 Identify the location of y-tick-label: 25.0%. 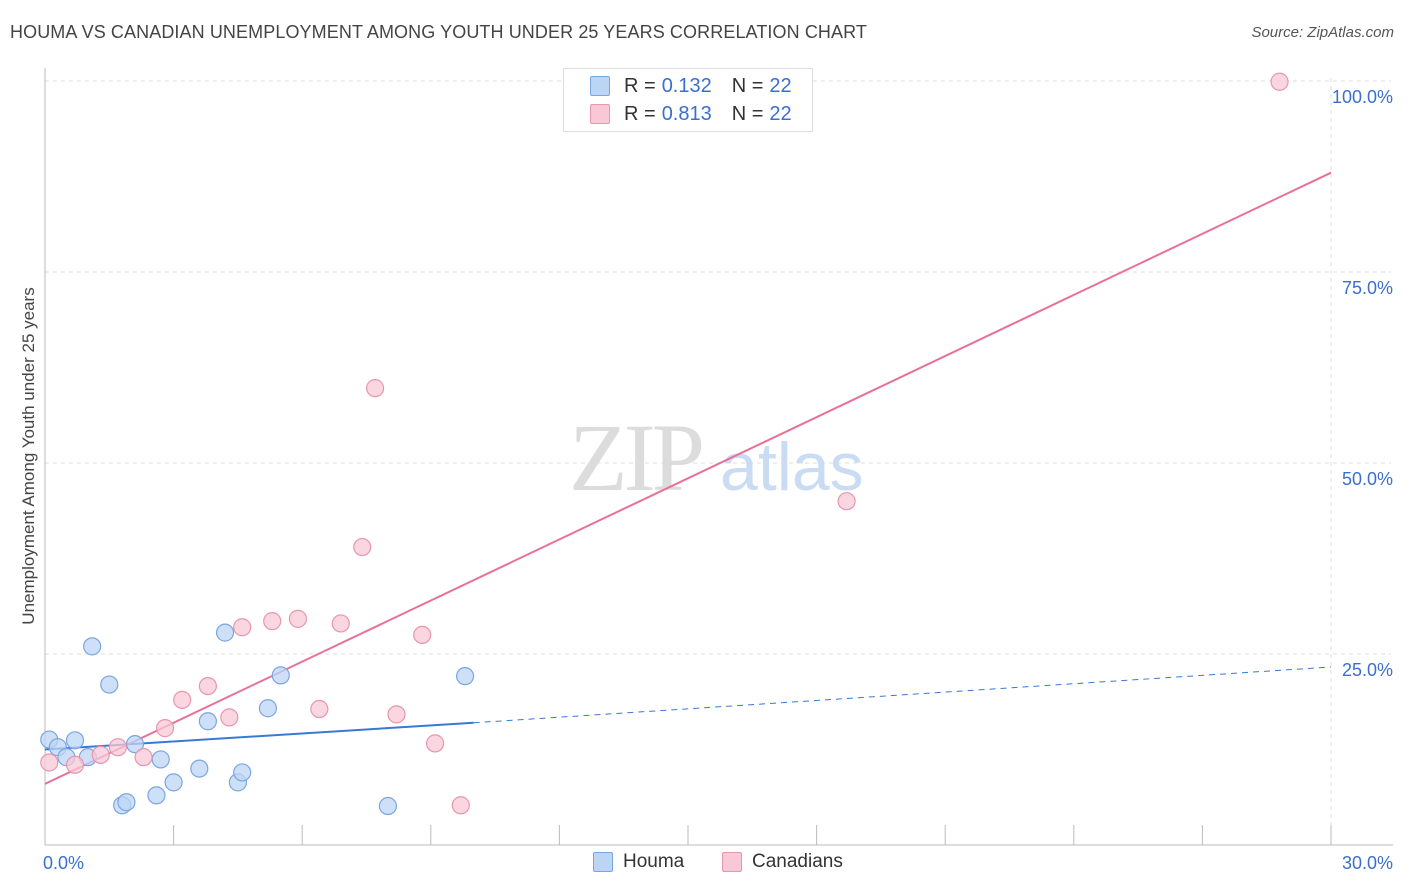
(1367, 670).